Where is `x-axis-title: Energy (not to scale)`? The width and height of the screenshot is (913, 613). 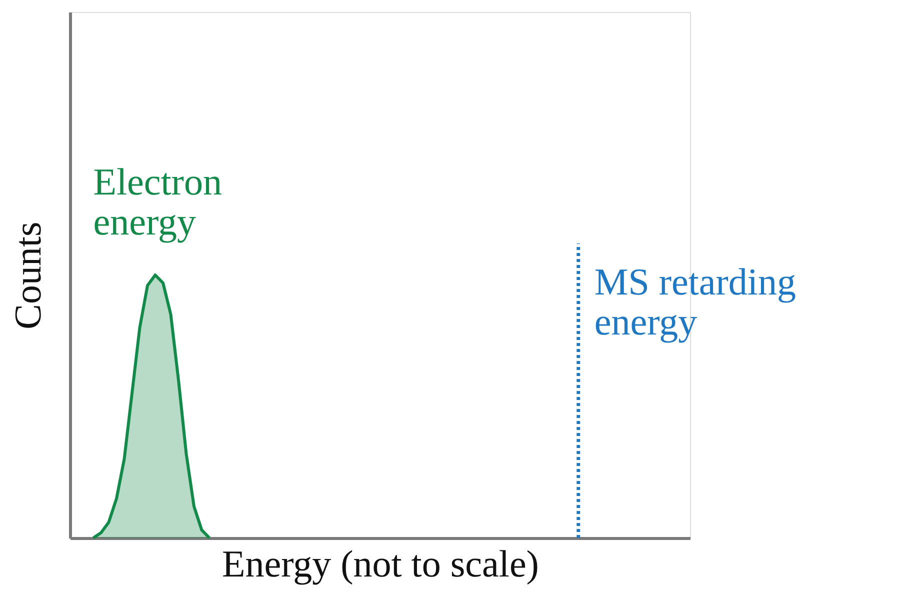 x-axis-title: Energy (not to scale) is located at coordinates (380, 565).